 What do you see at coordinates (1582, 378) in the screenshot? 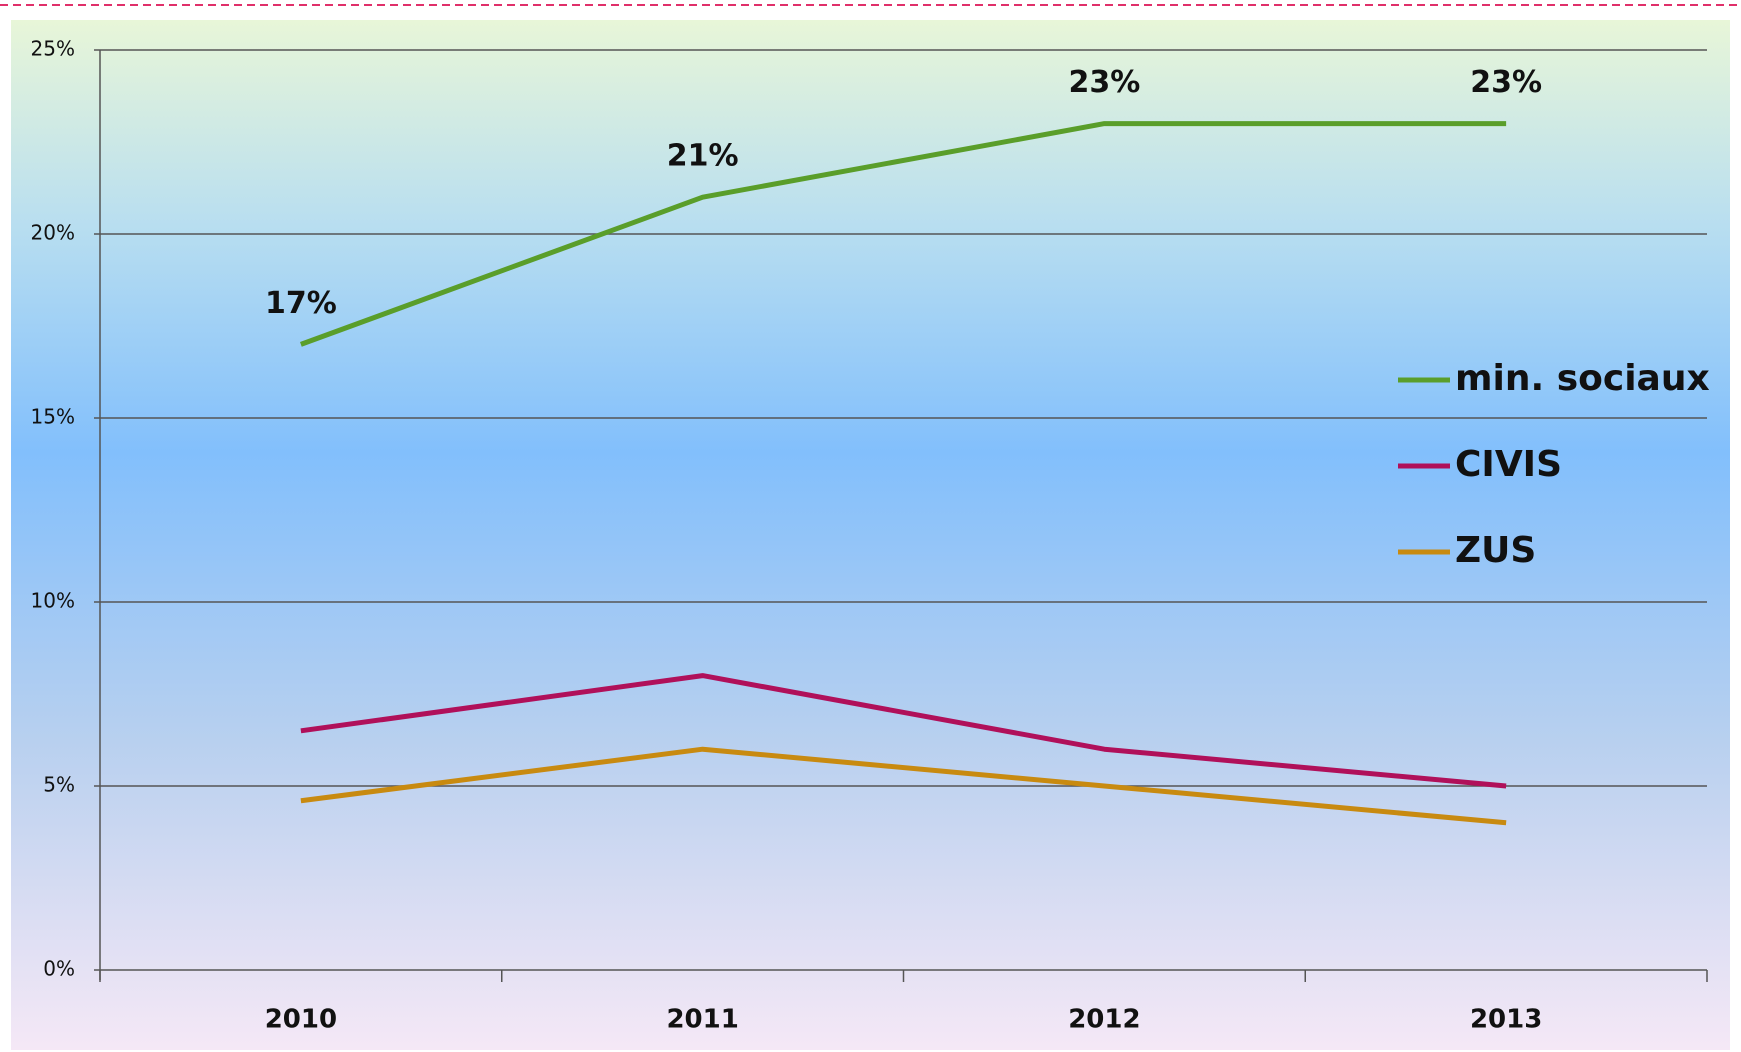
I see `legend-label: min. sociaux` at bounding box center [1582, 378].